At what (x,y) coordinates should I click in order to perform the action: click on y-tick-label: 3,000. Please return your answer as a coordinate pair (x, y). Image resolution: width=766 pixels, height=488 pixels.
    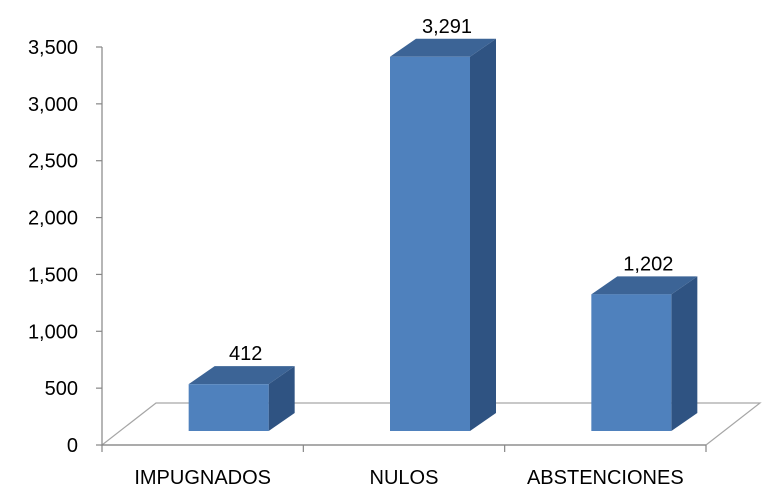
    Looking at the image, I should click on (53, 105).